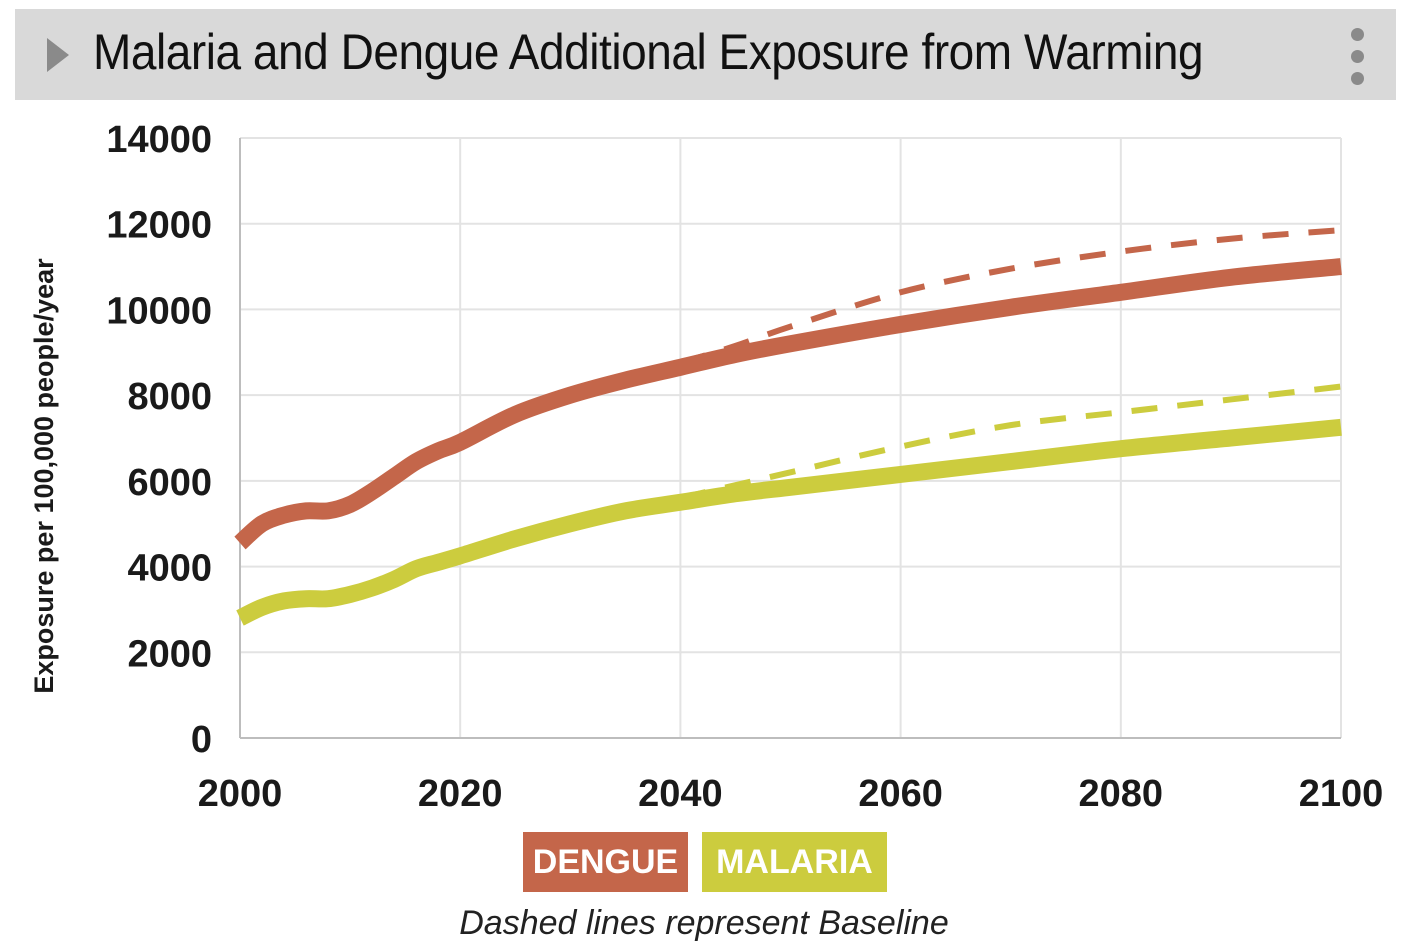 The image size is (1408, 952). I want to click on x-tick-label: 2000, so click(240, 794).